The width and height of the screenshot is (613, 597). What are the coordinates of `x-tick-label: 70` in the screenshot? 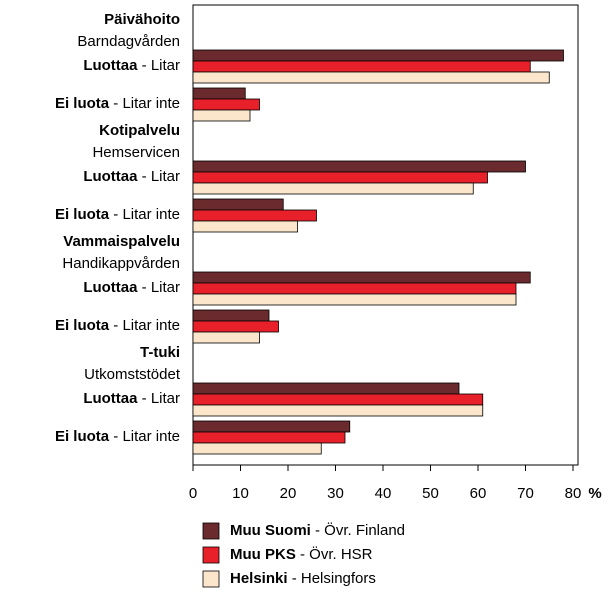 It's located at (525, 493).